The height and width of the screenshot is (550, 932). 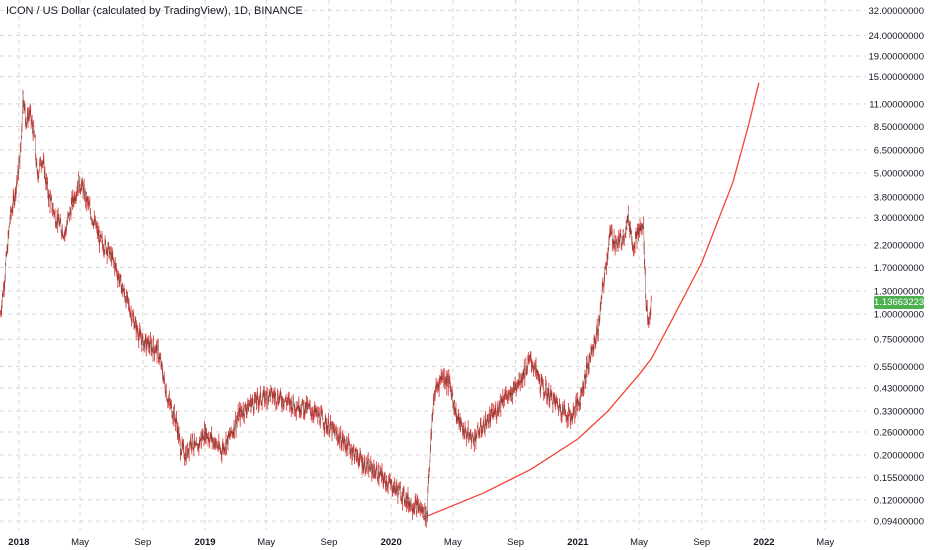 What do you see at coordinates (763, 542) in the screenshot?
I see `x-tick-label: 2022` at bounding box center [763, 542].